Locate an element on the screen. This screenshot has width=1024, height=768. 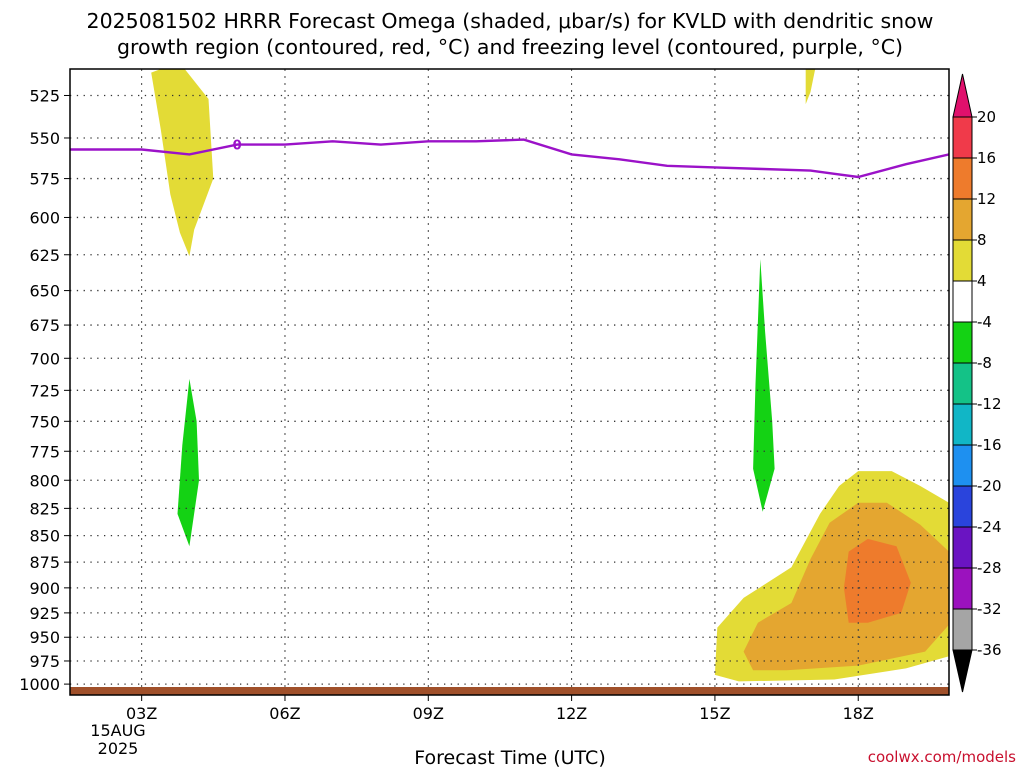
omega-colorbar: 20 16 12 8 4 -4 -8 -12 -16 -20 -24 -28 -32 -36 is located at coordinates (977, 383).